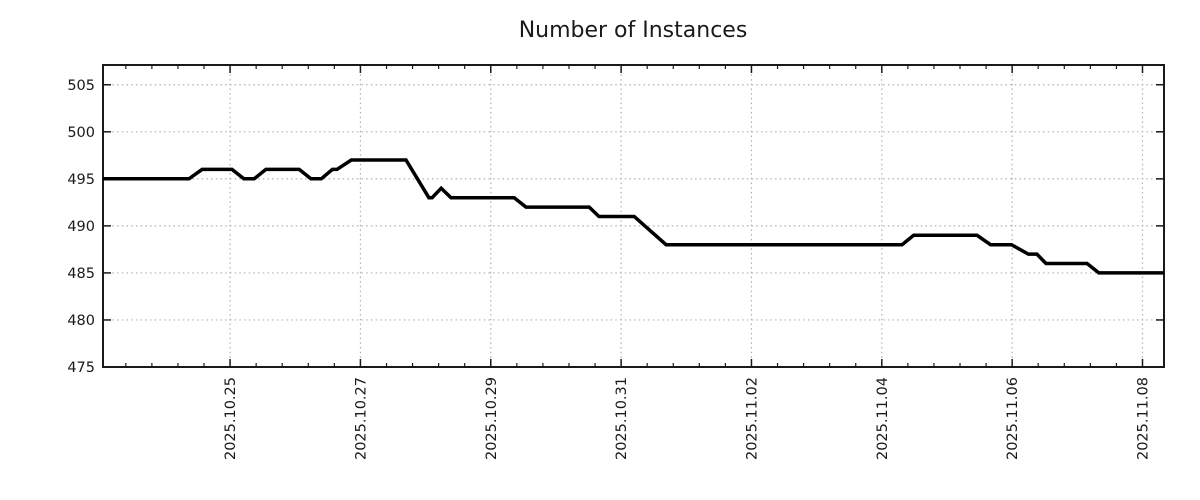  I want to click on x-tick-label: 2025.10.29, so click(492, 418).